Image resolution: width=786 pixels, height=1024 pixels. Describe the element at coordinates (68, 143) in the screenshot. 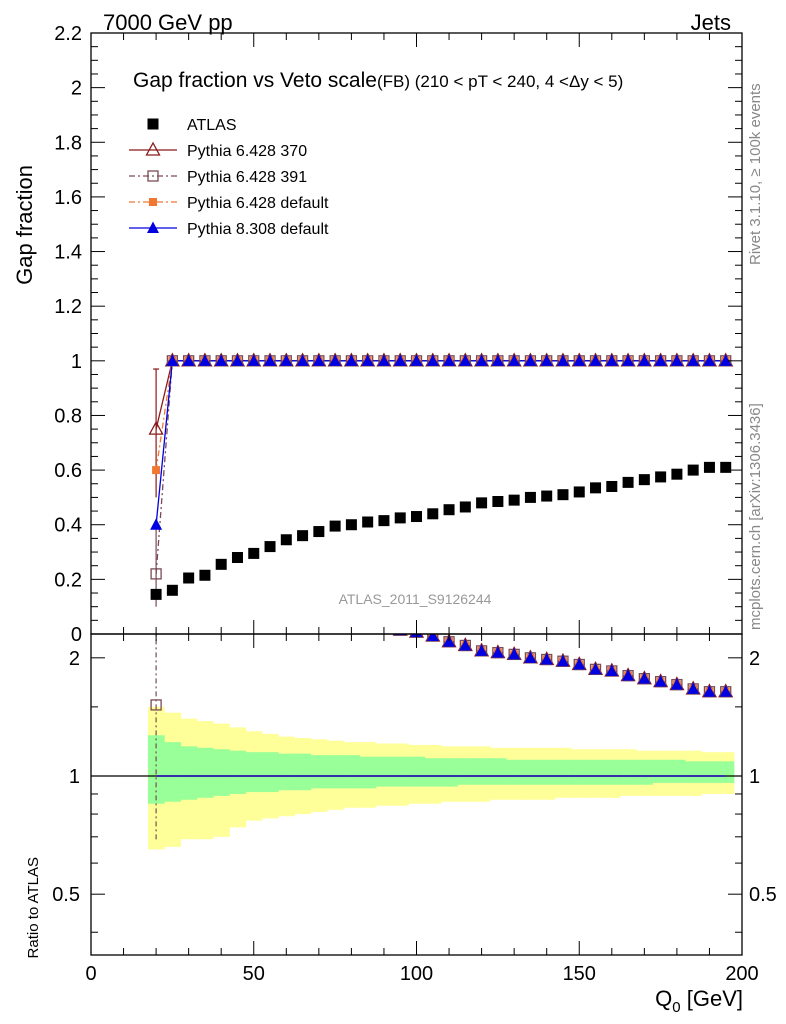

I see `y-tick-label: 1.8` at that location.